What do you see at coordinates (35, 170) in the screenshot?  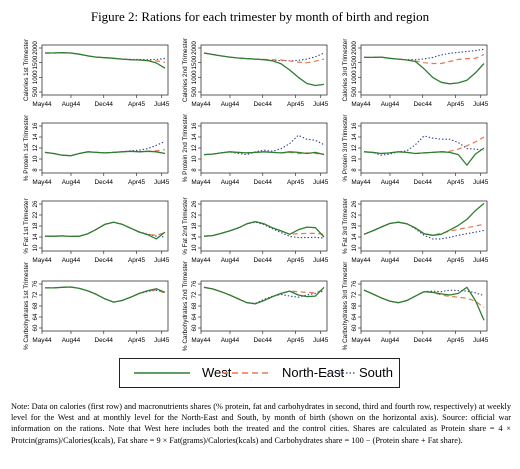 I see `y-tick-label: 8` at bounding box center [35, 170].